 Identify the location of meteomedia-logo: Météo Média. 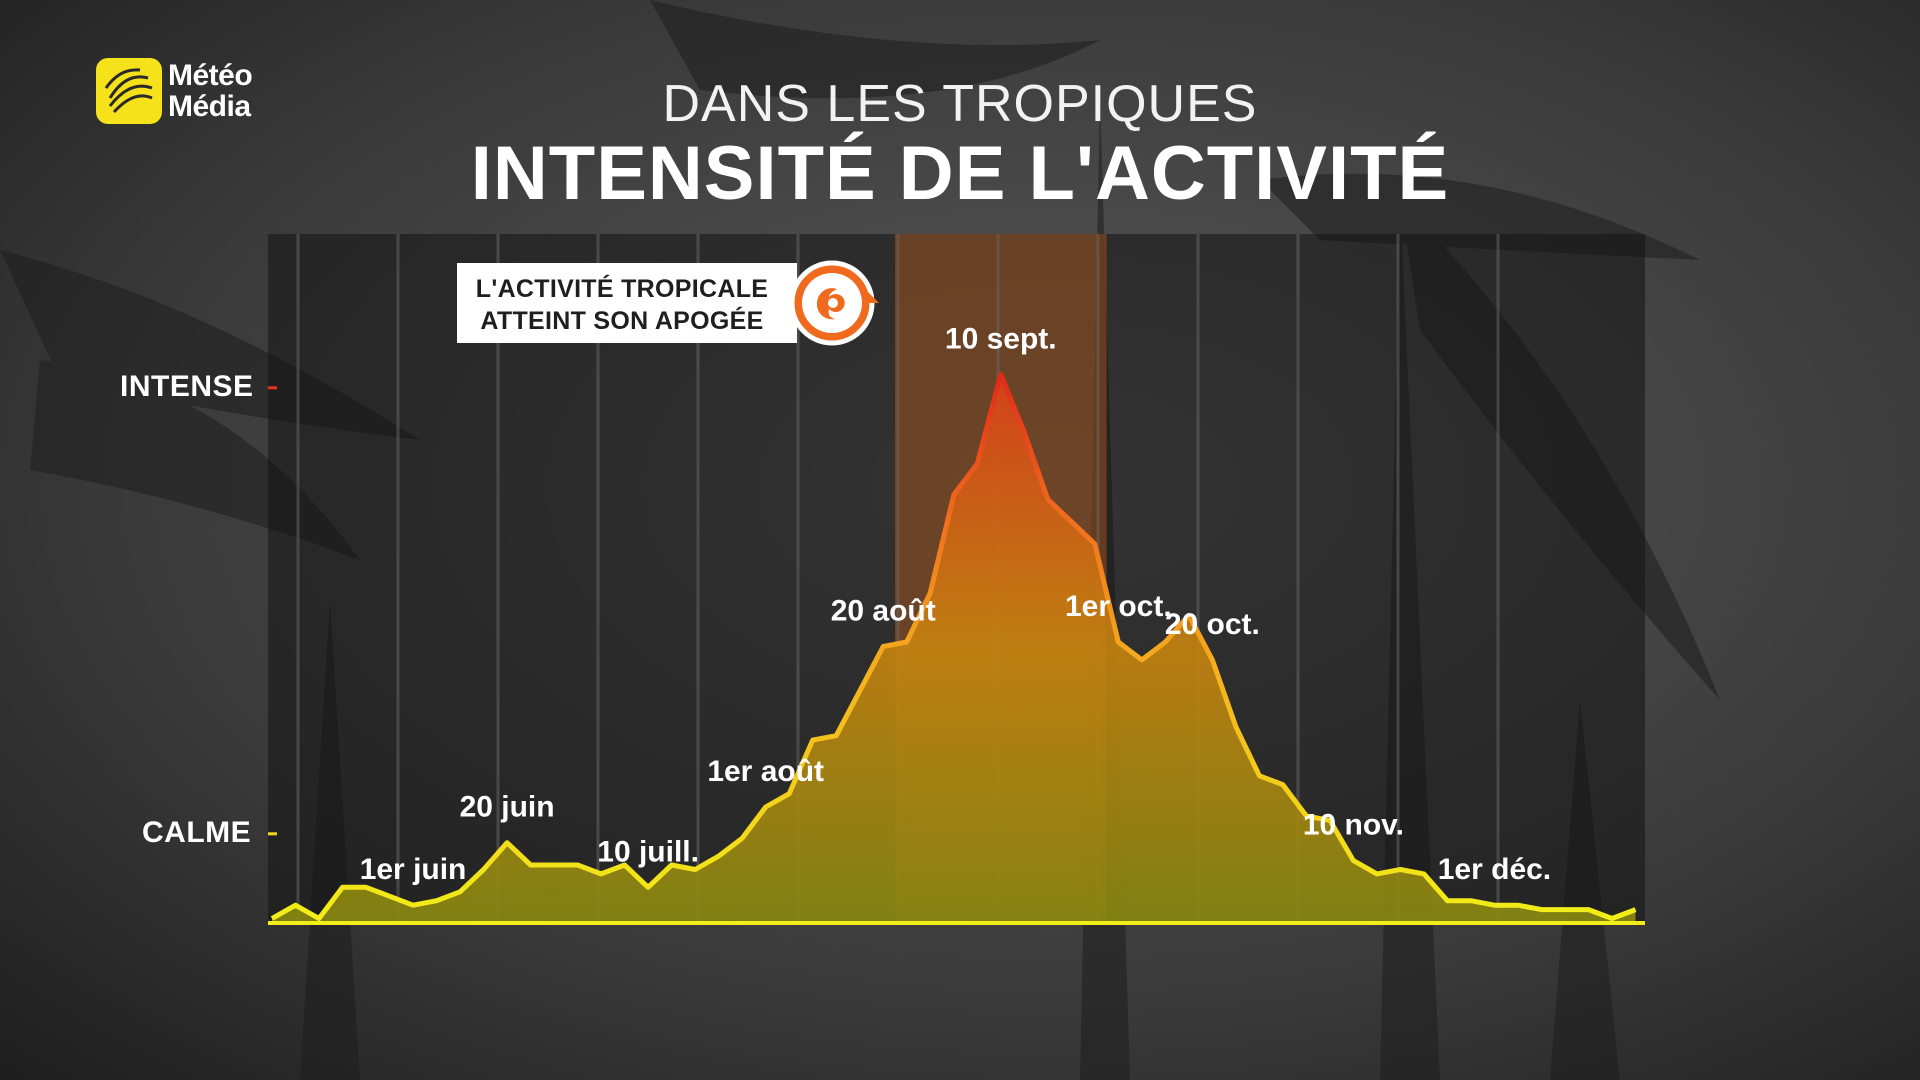
(186, 93).